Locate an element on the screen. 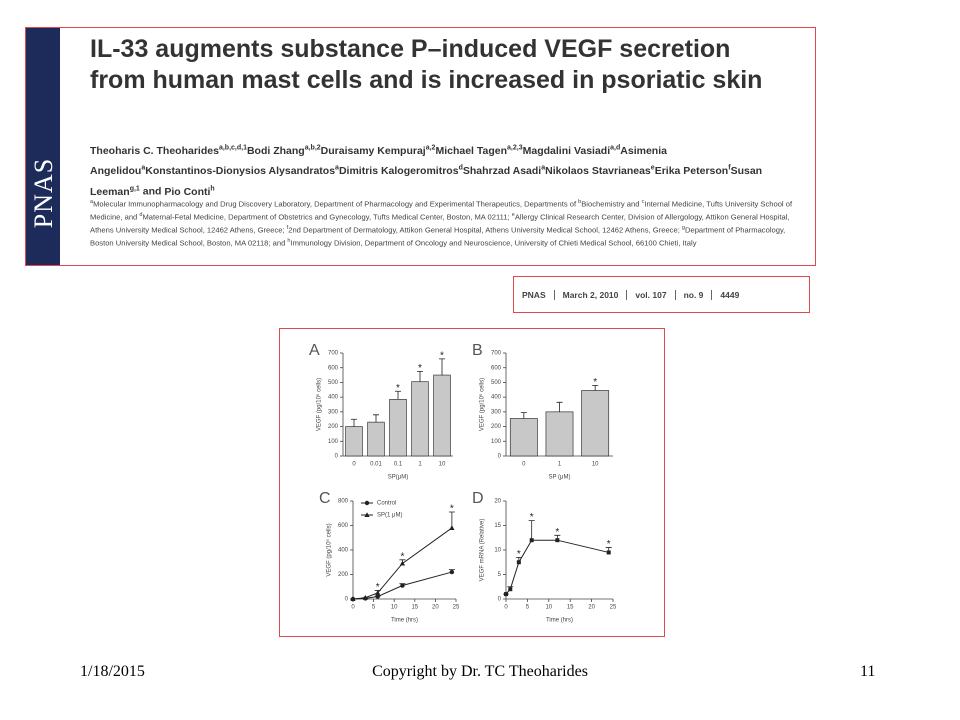 This screenshot has width=960, height=720. author: Bodi Zhanga,b,2 is located at coordinates (283, 150).